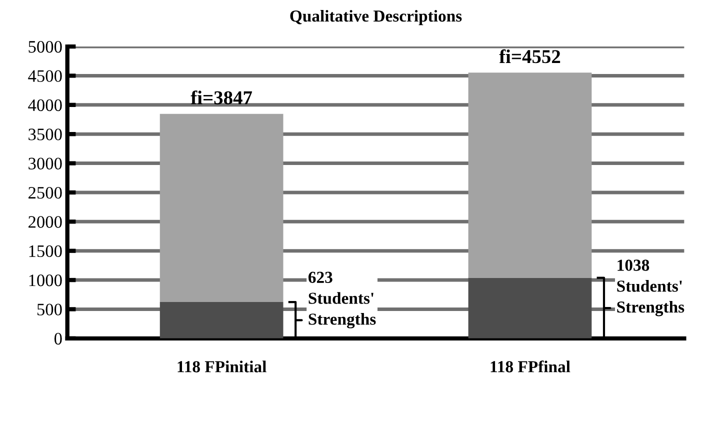  Describe the element at coordinates (221, 97) in the screenshot. I see `annotation: fi=3847` at that location.